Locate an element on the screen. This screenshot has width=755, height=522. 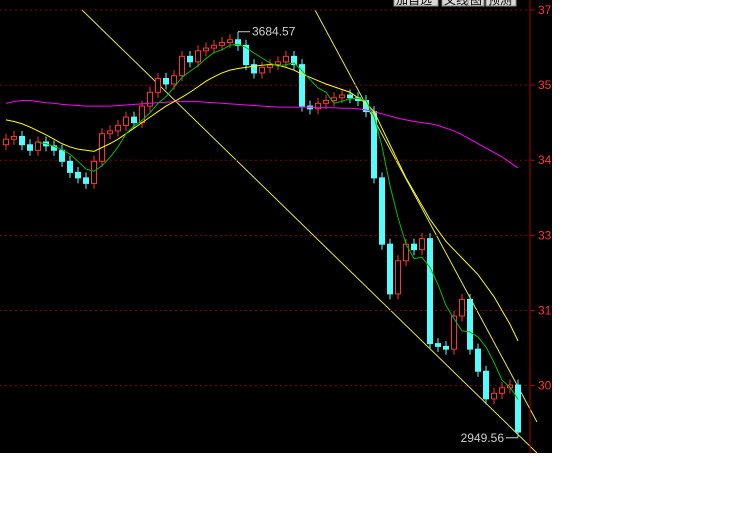
annotation-label: 3684.57 is located at coordinates (274, 32).